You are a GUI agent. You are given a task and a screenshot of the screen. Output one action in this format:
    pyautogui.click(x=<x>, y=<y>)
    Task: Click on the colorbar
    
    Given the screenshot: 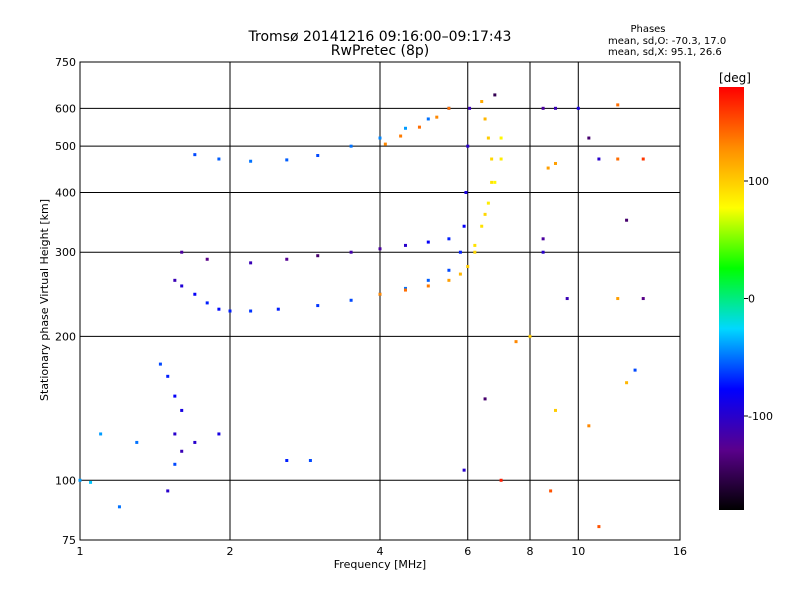 What is the action you would take?
    pyautogui.click(x=731, y=298)
    